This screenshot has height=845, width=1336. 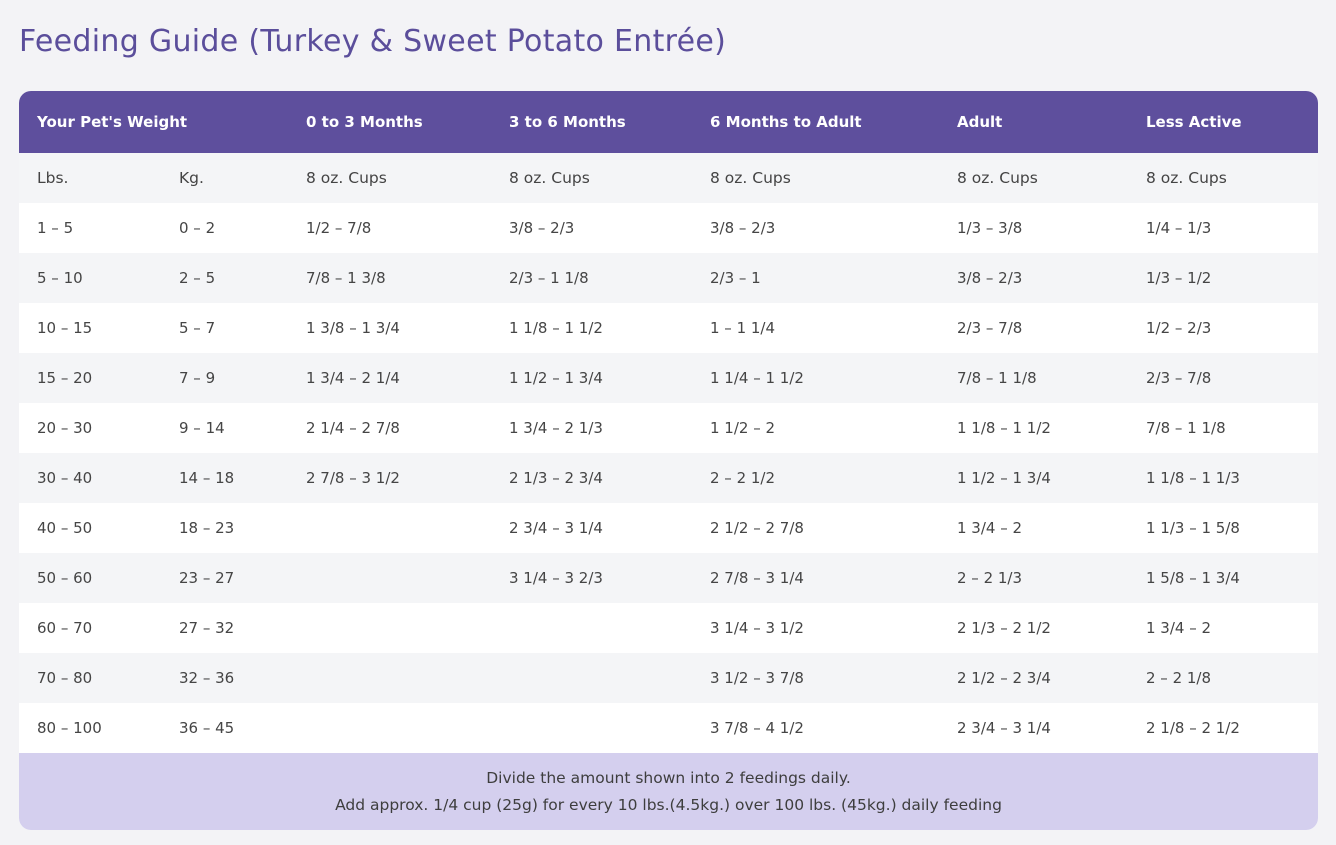 What do you see at coordinates (815, 378) in the screenshot?
I see `table-cell: 1 1/4 – 1 1/2` at bounding box center [815, 378].